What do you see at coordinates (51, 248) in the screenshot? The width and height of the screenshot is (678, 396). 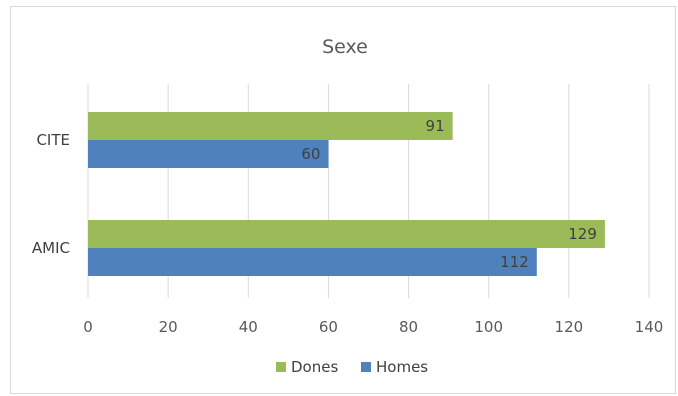 I see `category-label-amic: AMIC` at bounding box center [51, 248].